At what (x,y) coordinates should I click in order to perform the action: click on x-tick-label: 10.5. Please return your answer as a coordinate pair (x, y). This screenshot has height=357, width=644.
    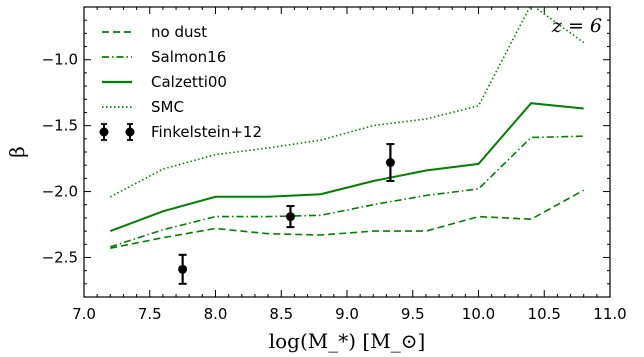
    Looking at the image, I should click on (544, 314).